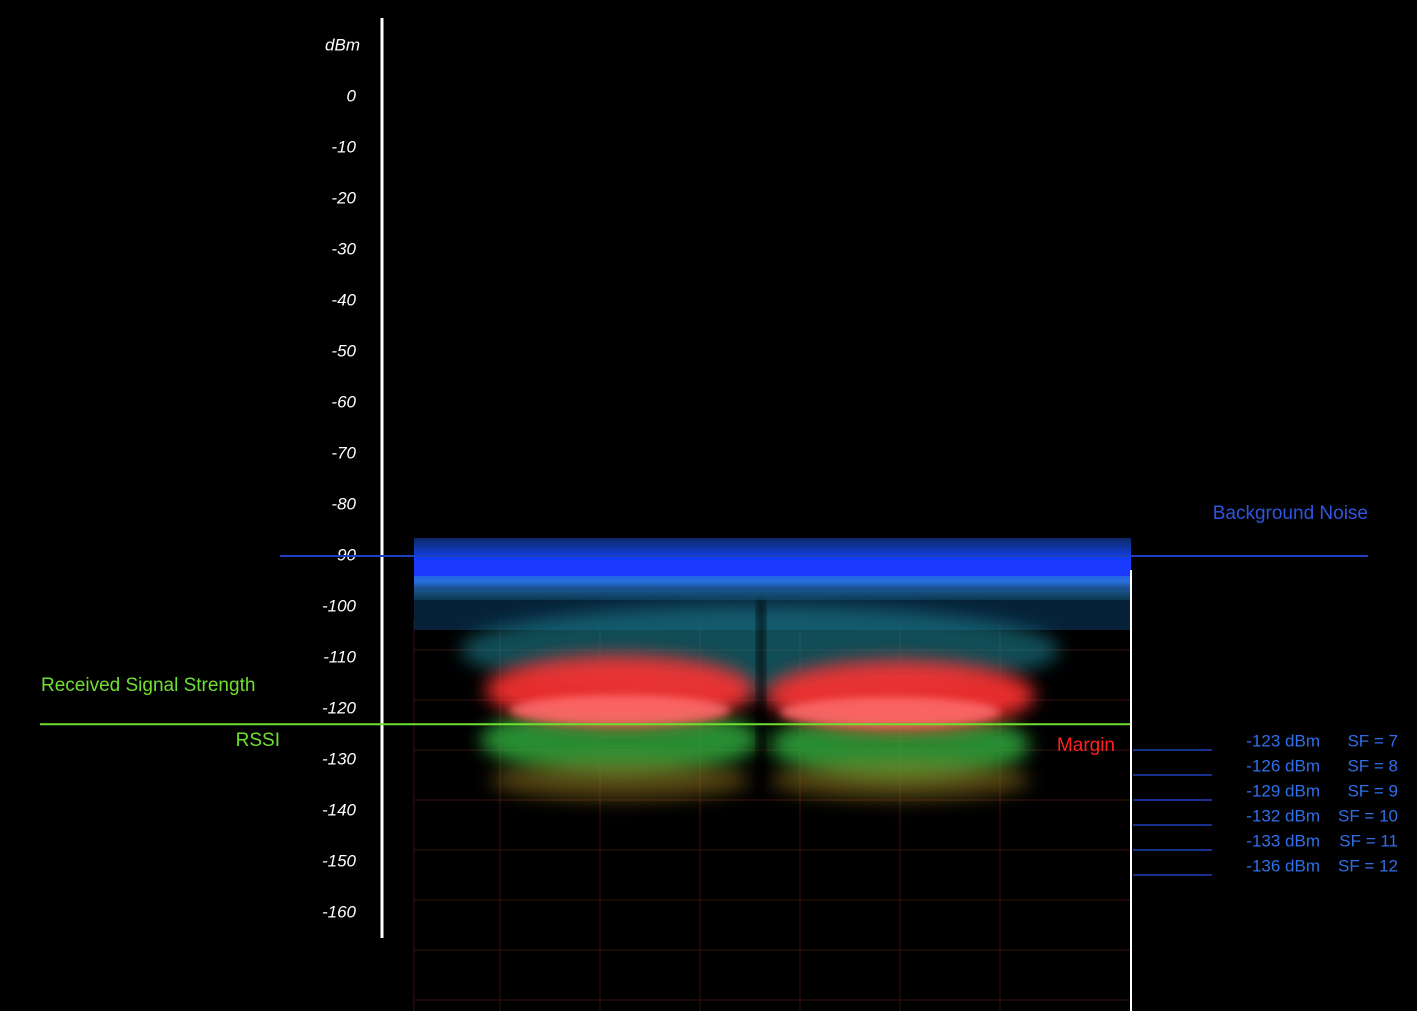  I want to click on y-tick-label: -150, so click(339, 860).